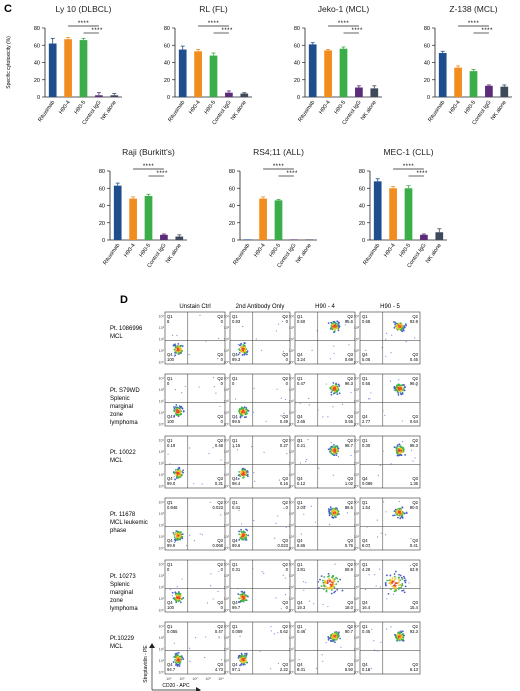 Image resolution: width=520 pixels, height=691 pixels. What do you see at coordinates (414, 445) in the screenshot?
I see `q2-value: 98.3` at bounding box center [414, 445].